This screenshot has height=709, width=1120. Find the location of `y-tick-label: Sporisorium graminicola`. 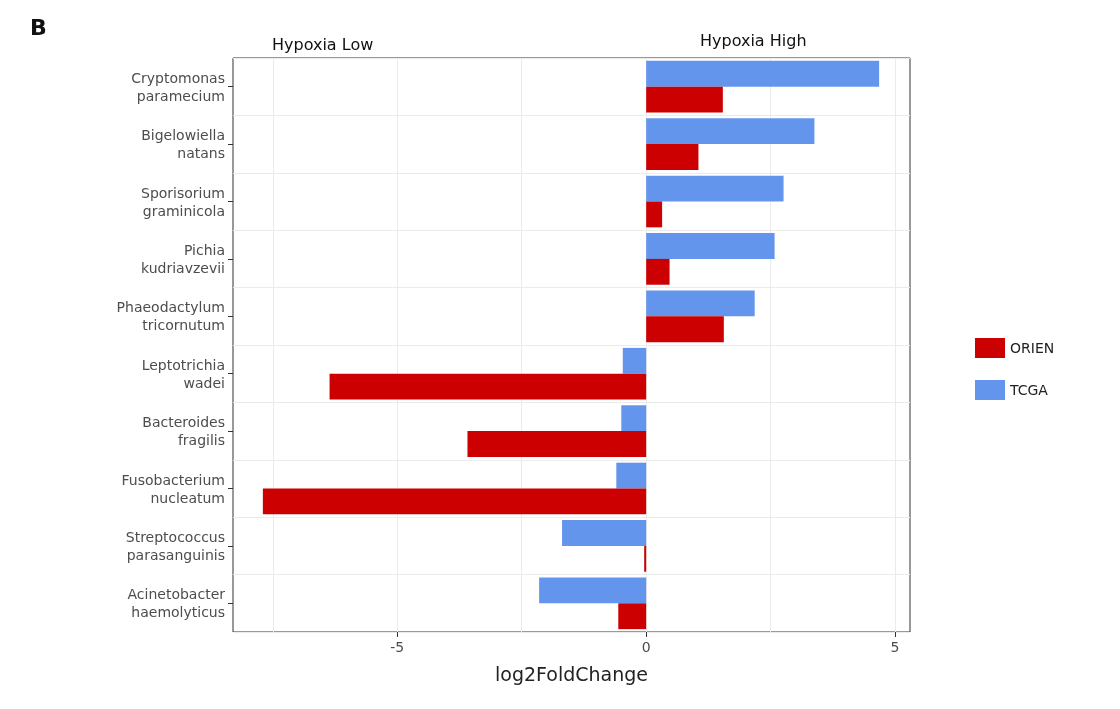

y-tick-label: Sporisorium graminicola is located at coordinates (183, 201).